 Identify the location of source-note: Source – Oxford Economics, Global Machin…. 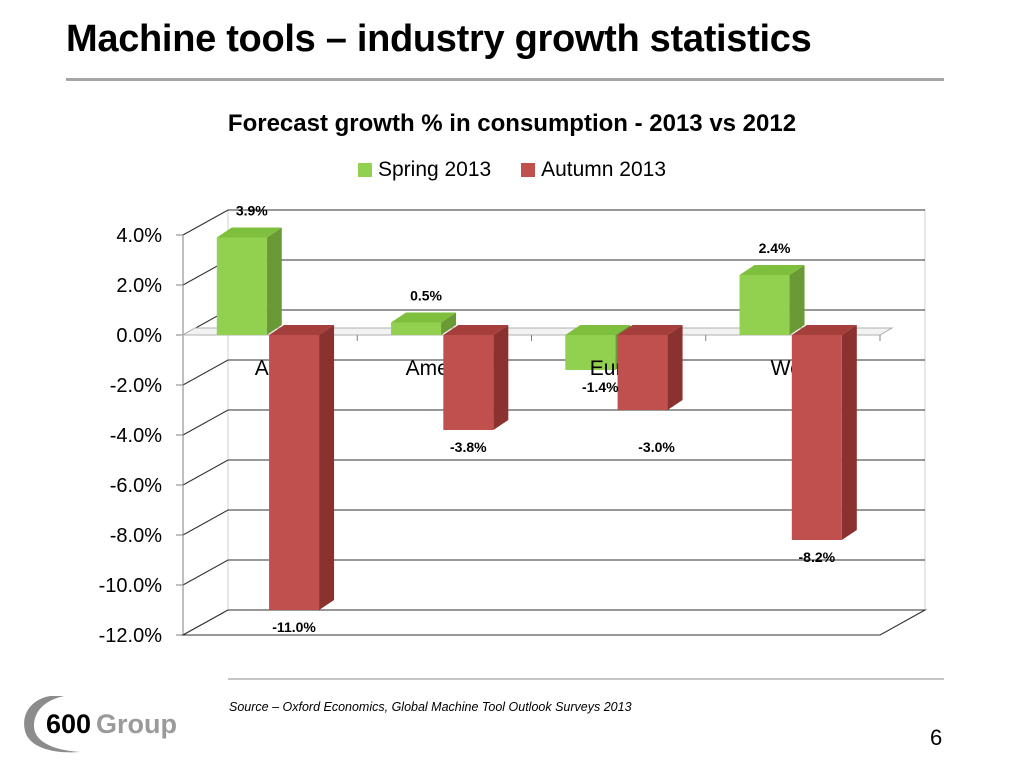
(430, 707).